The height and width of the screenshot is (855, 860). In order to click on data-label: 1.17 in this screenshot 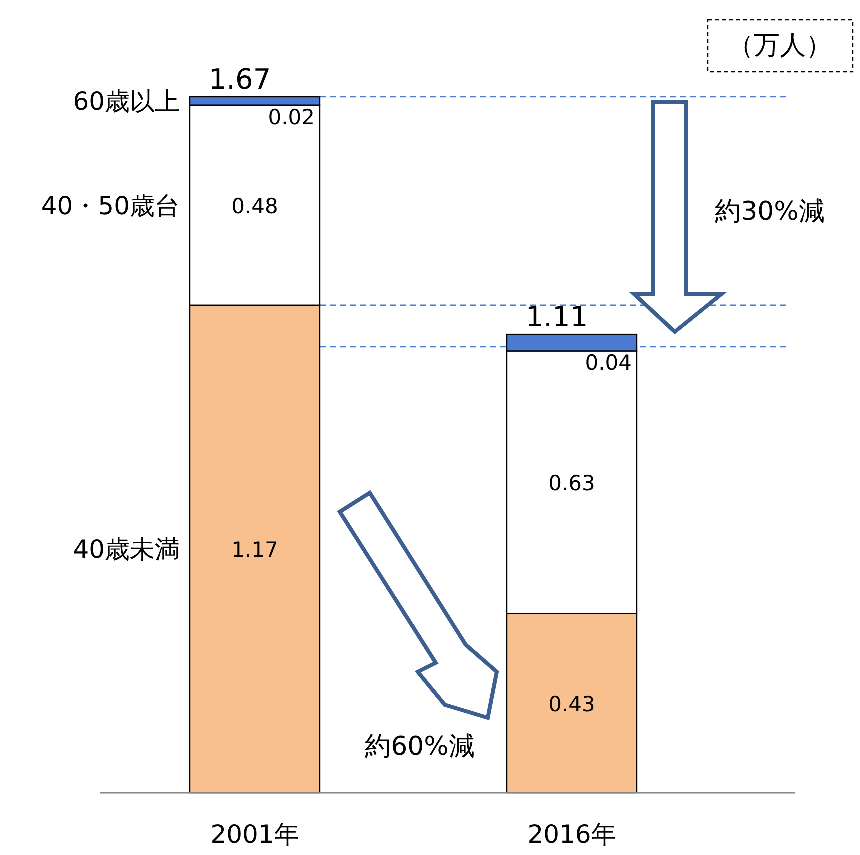, I will do `click(255, 550)`.